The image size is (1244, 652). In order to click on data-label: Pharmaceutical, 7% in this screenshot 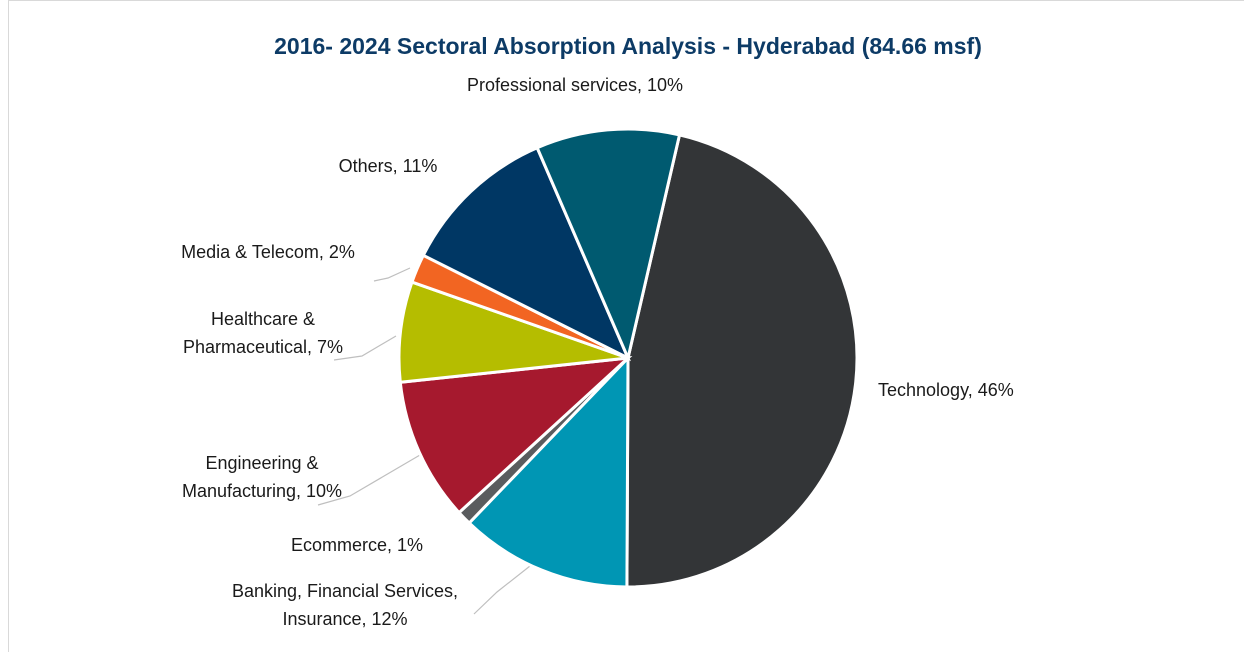, I will do `click(263, 347)`.